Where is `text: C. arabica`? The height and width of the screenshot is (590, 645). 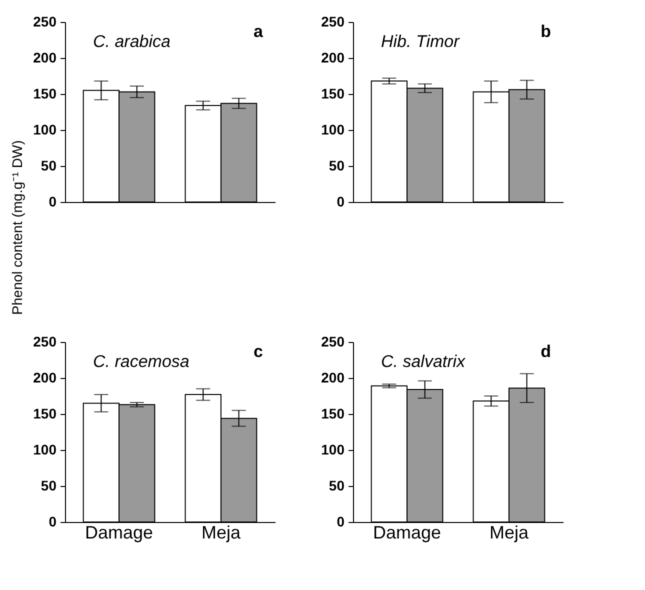 text: C. arabica is located at coordinates (131, 41).